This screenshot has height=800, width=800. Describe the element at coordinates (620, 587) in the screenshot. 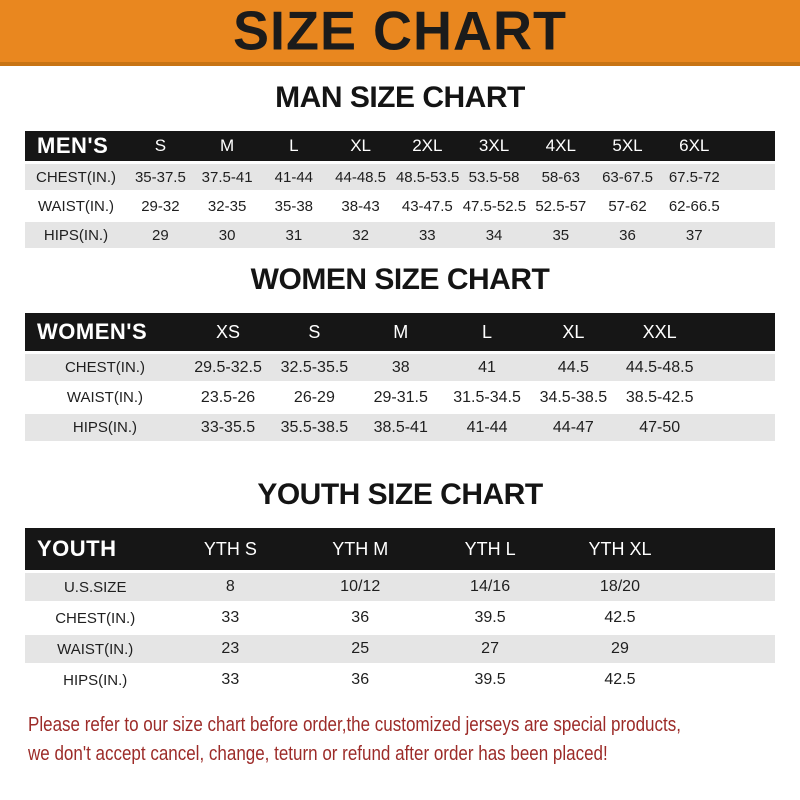

I see `size-value: 18/20` at that location.